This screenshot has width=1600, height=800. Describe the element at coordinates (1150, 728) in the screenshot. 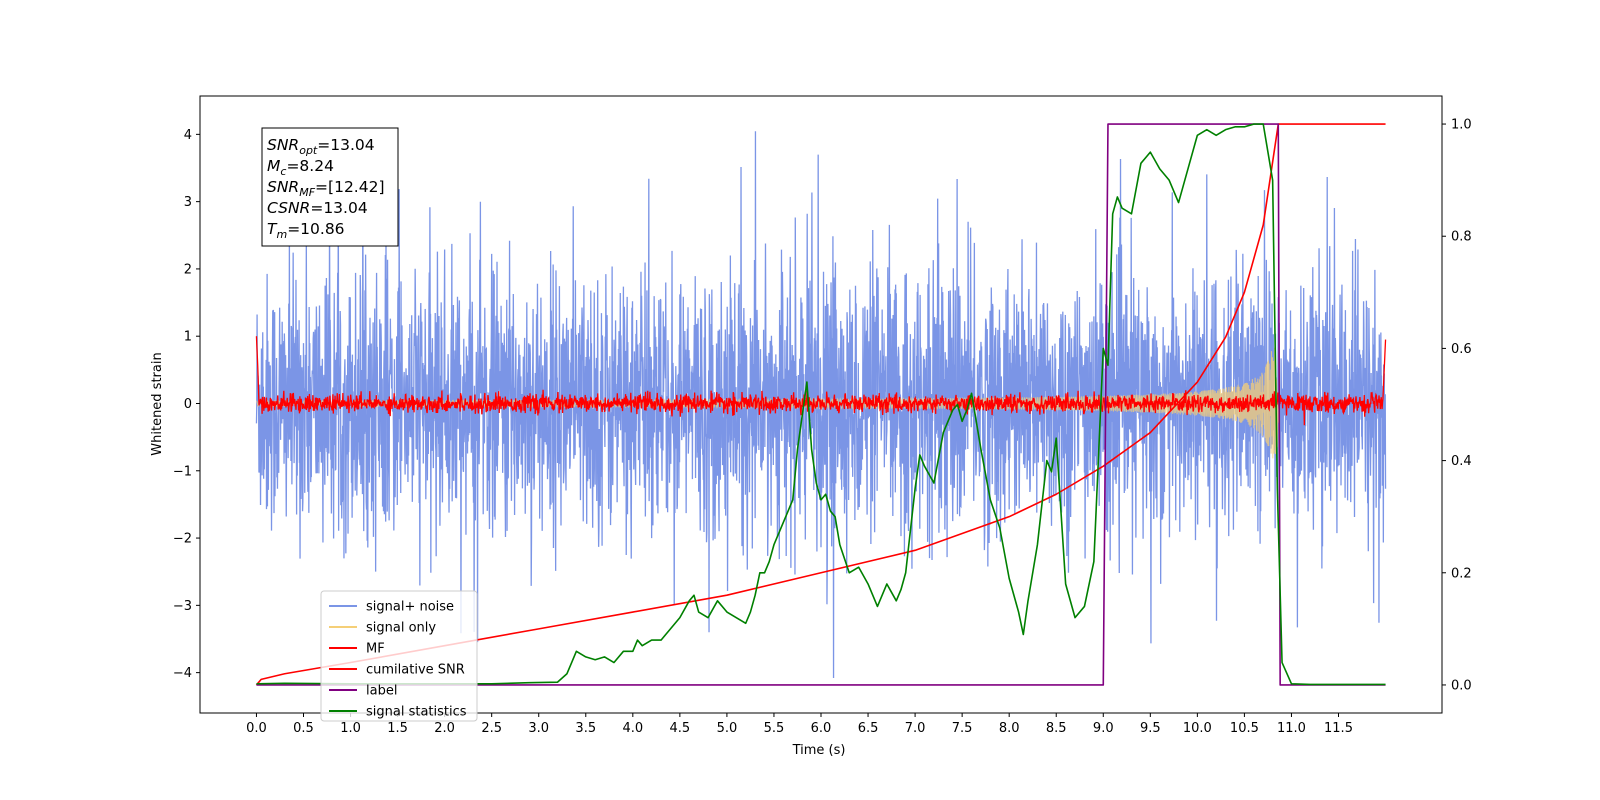

I see `x-tick-label: 9.5` at that location.